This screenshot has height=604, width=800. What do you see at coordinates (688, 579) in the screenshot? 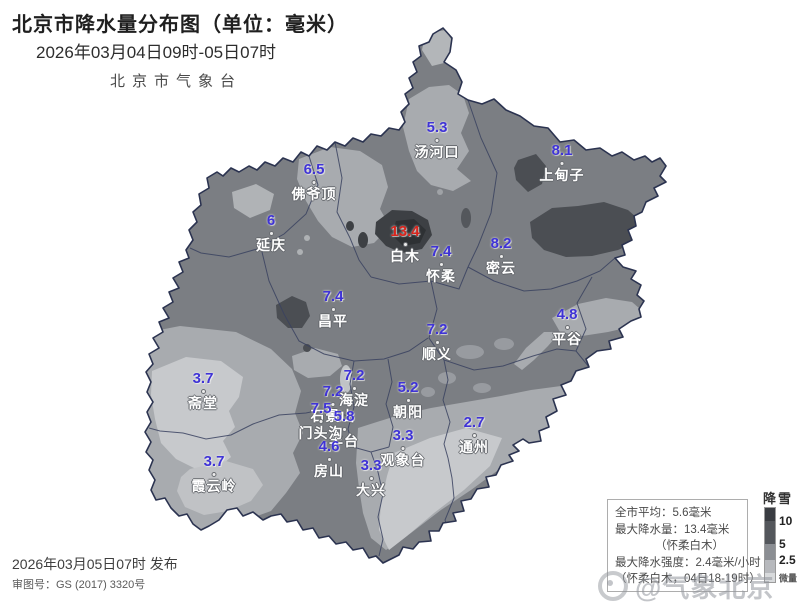
I see `summary-line: （怀柔白木，04日18-19时）` at bounding box center [688, 579].